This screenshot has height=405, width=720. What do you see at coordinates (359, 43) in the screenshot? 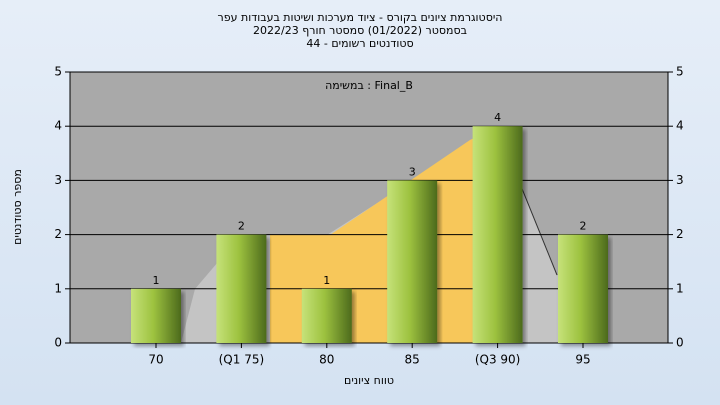
I see `subtitle: סטודנטים רשומים - 44` at bounding box center [359, 43].